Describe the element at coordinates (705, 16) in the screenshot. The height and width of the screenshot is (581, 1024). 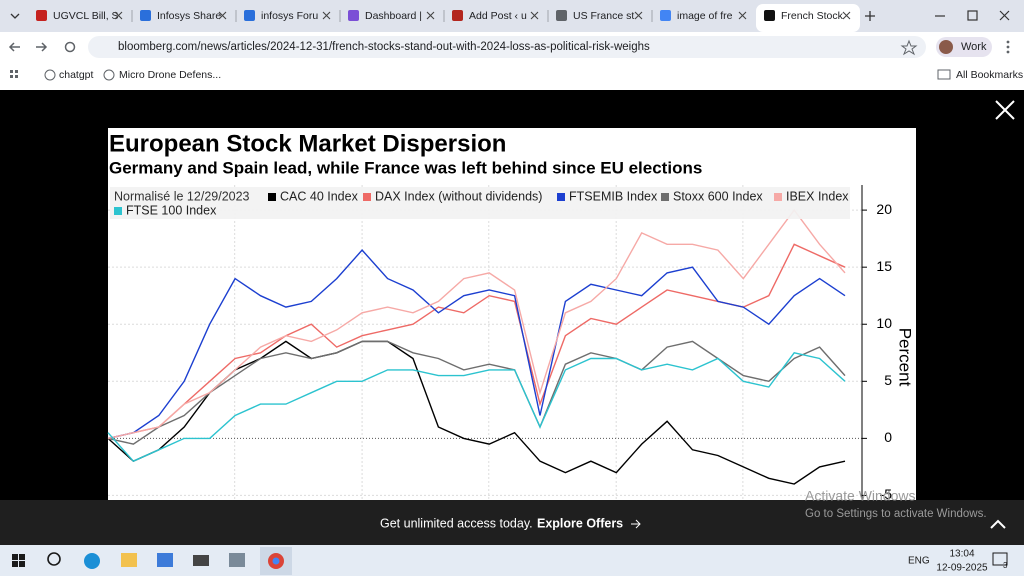
I see `tab-title: image of fre` at that location.